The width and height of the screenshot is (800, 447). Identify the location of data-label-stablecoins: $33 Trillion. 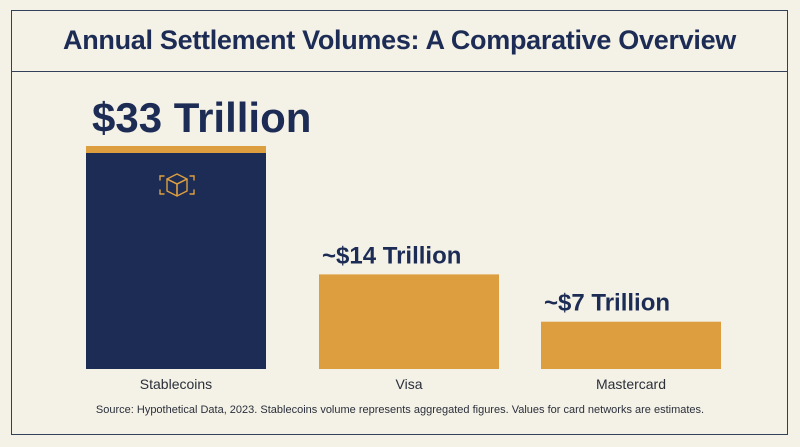
(201, 117).